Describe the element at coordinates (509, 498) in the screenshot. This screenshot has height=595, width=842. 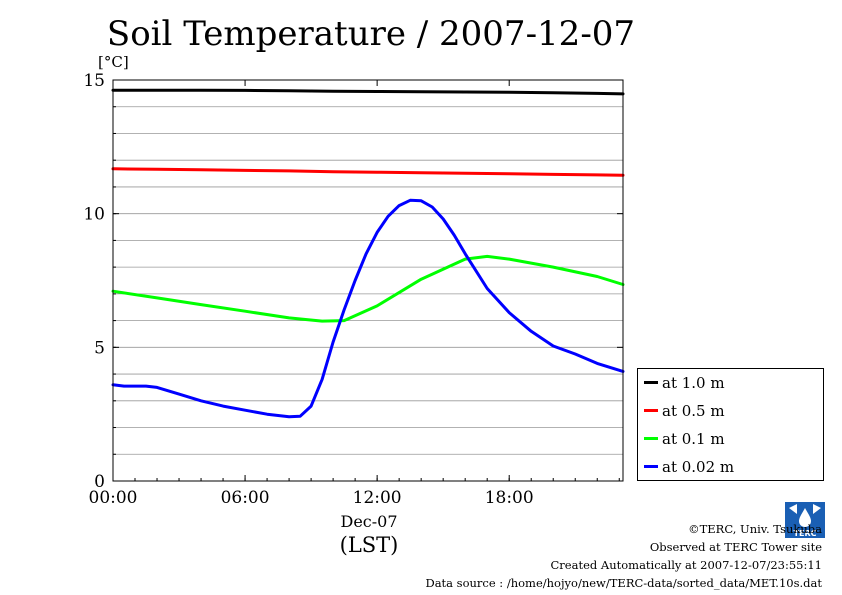
I see `x-tick-label: 18:00` at that location.